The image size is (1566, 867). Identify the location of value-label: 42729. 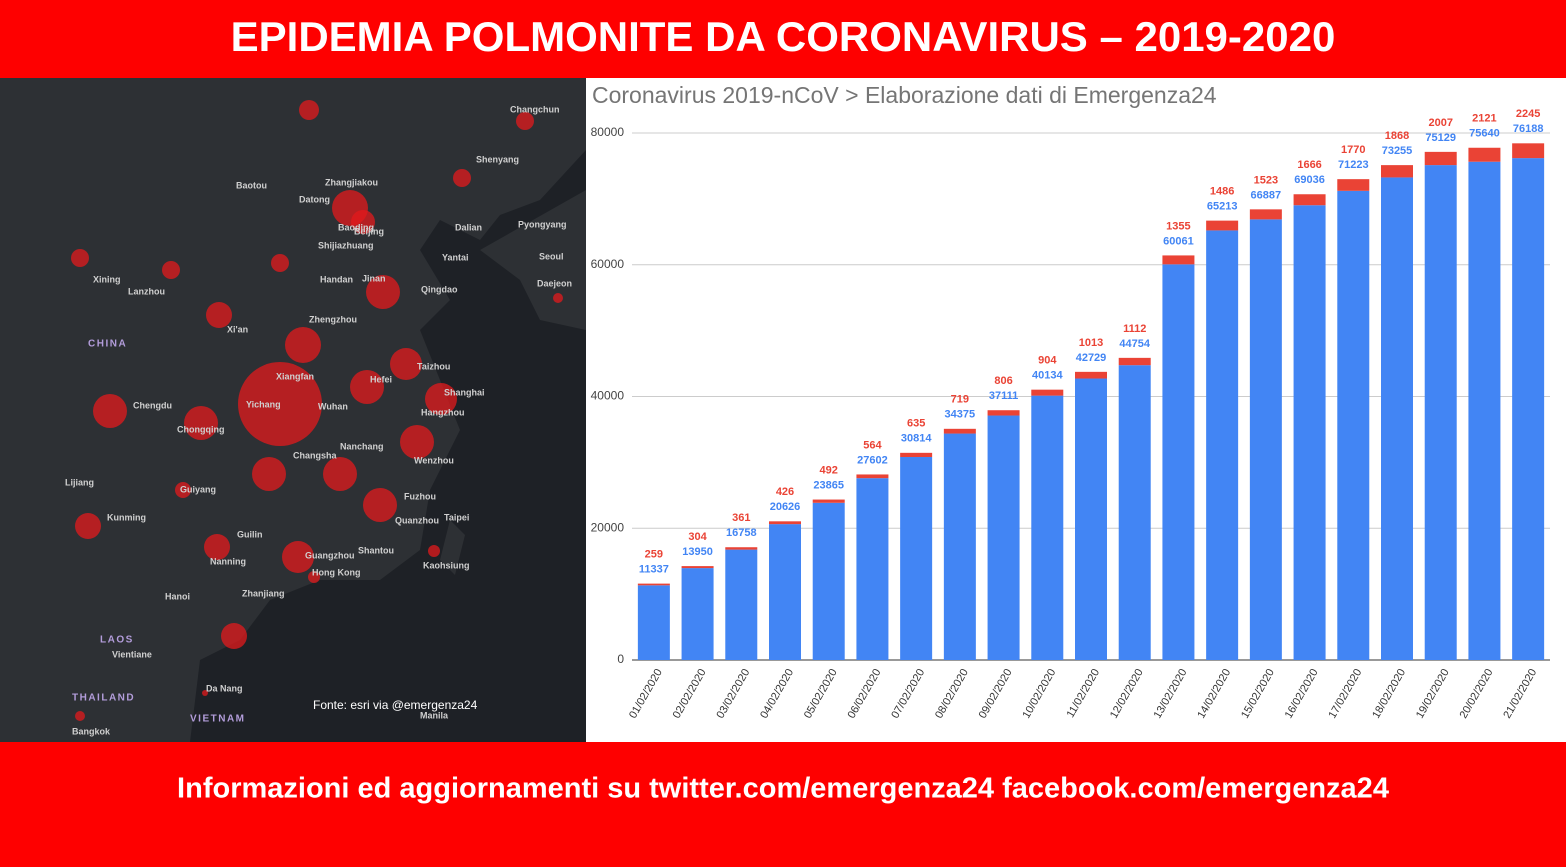
(1091, 358).